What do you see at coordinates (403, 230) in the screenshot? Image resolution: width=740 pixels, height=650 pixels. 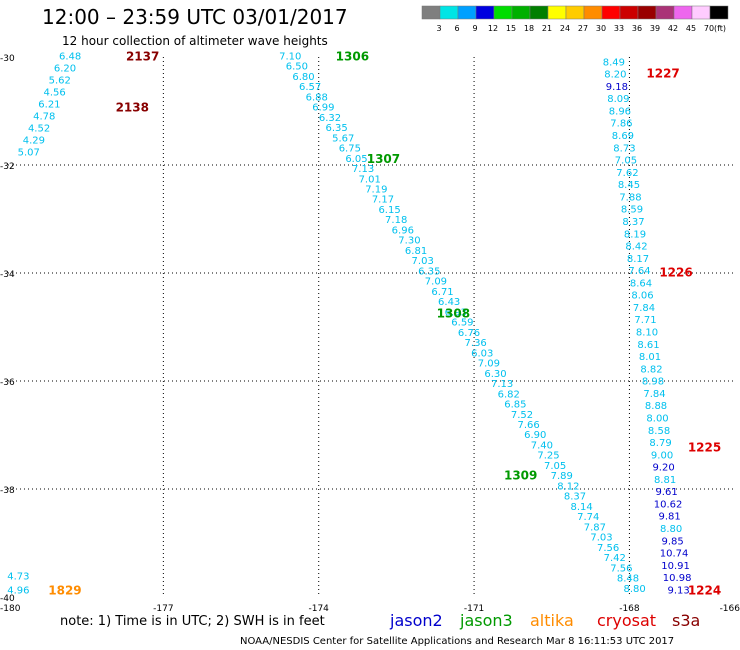 I see `wave-height-point: 6.96` at bounding box center [403, 230].